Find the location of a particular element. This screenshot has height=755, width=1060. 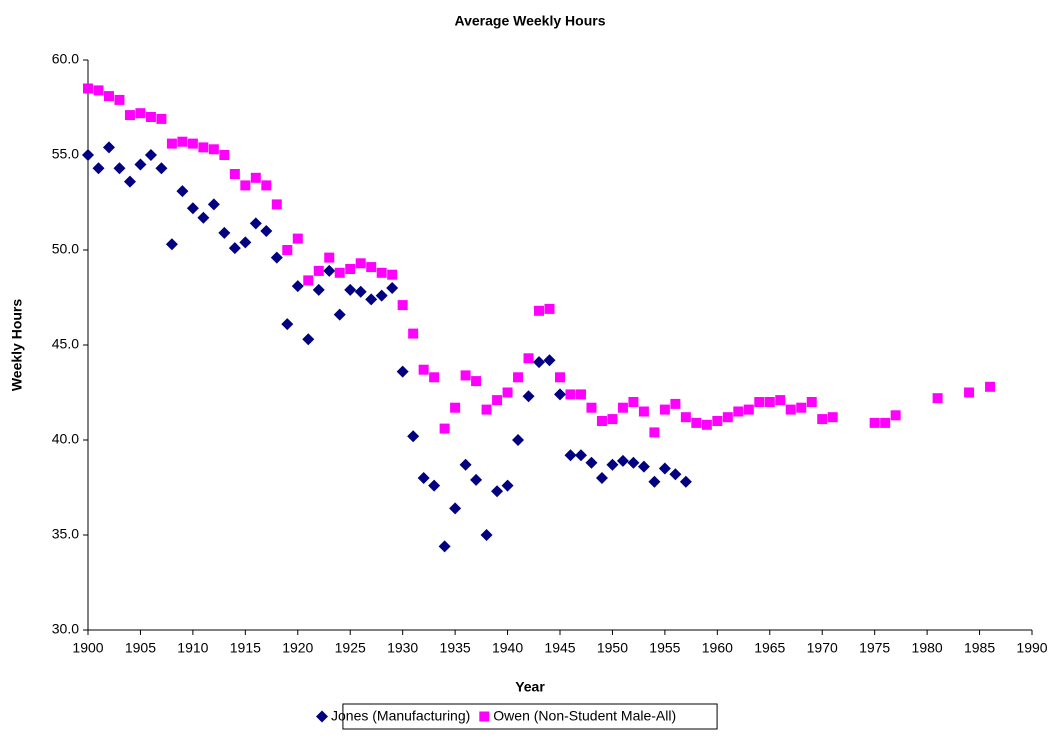

x-tick-label: 1905 is located at coordinates (140, 648).